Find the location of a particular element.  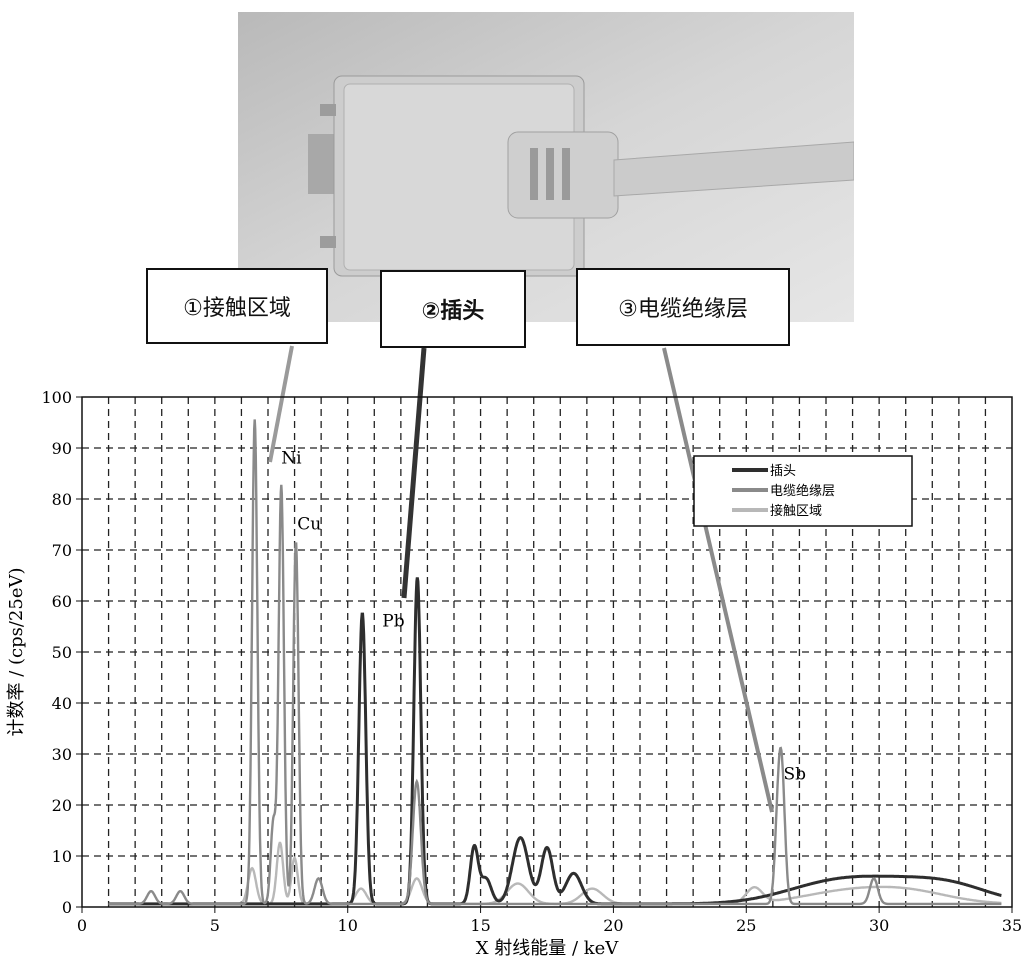

x-tick-label: 25 is located at coordinates (746, 925).